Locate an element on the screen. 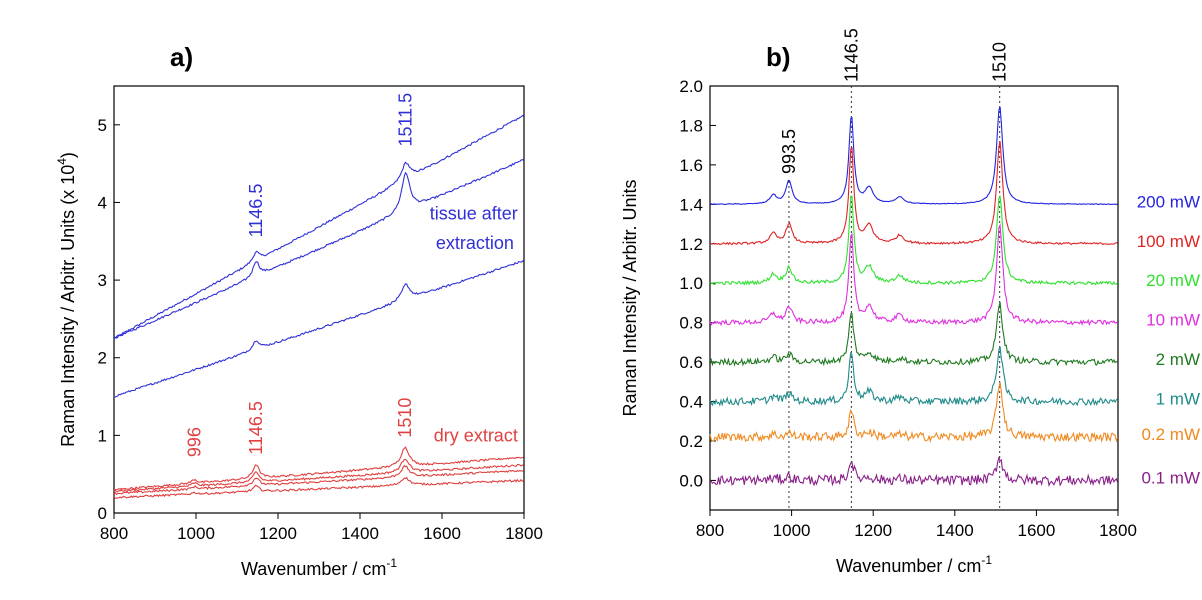 The height and width of the screenshot is (600, 1202). reference-line-label: 1146.5 is located at coordinates (851, 55).